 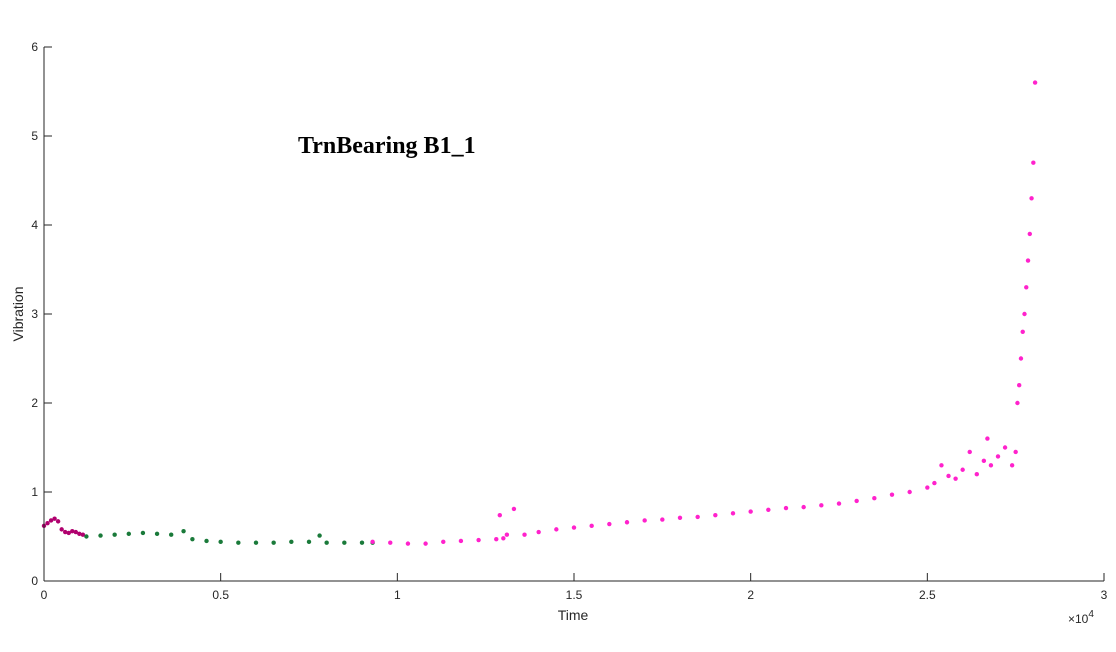 What do you see at coordinates (44, 595) in the screenshot?
I see `x-tick-label: 0` at bounding box center [44, 595].